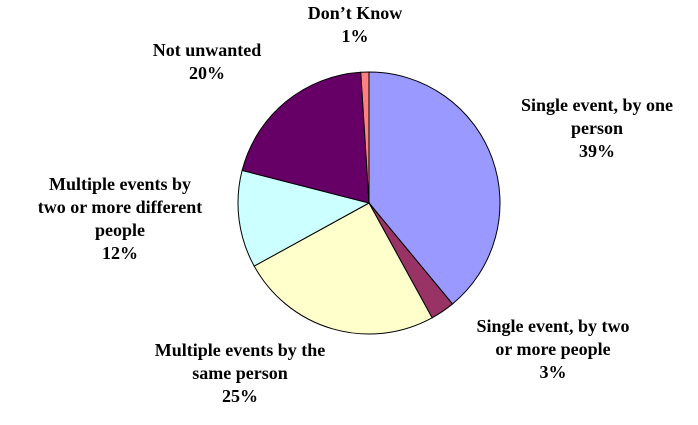  I want to click on slice-label-line: or more people, so click(552, 349).